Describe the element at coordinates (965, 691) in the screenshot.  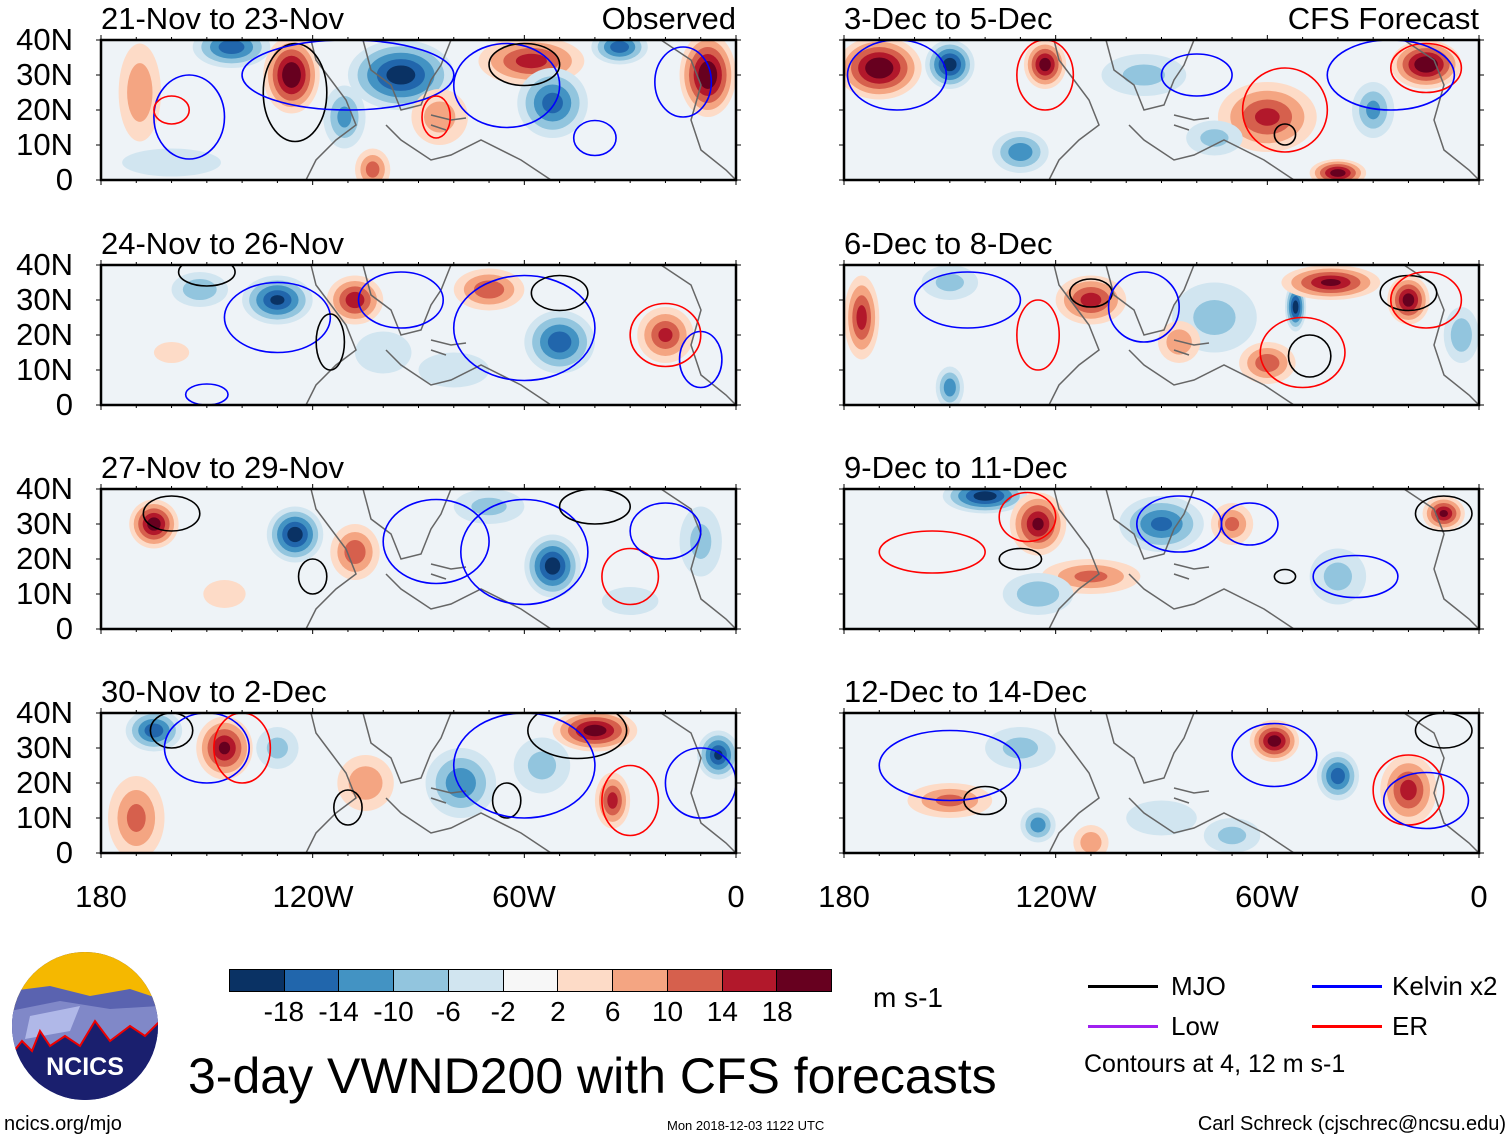
I see `panel-title: 12-Dec to 14-Dec` at that location.